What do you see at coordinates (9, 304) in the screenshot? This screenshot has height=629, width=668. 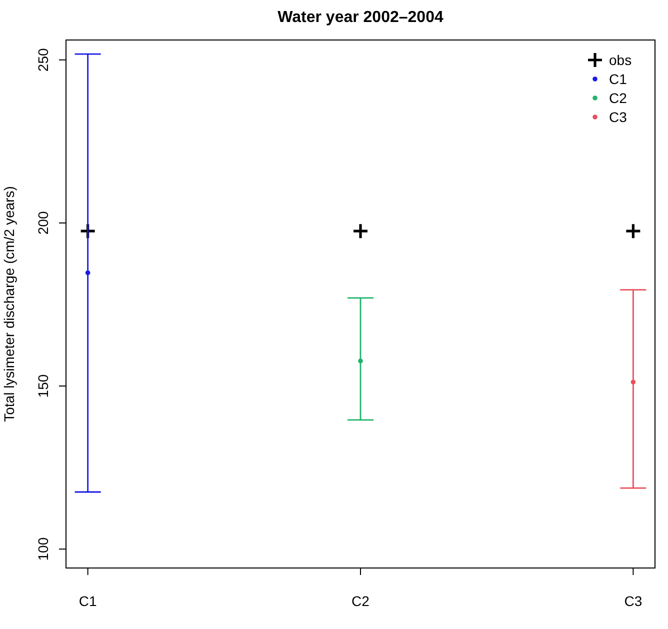 I see `y-axis-title: Total lysimeter discharge (cm/2 years)` at bounding box center [9, 304].